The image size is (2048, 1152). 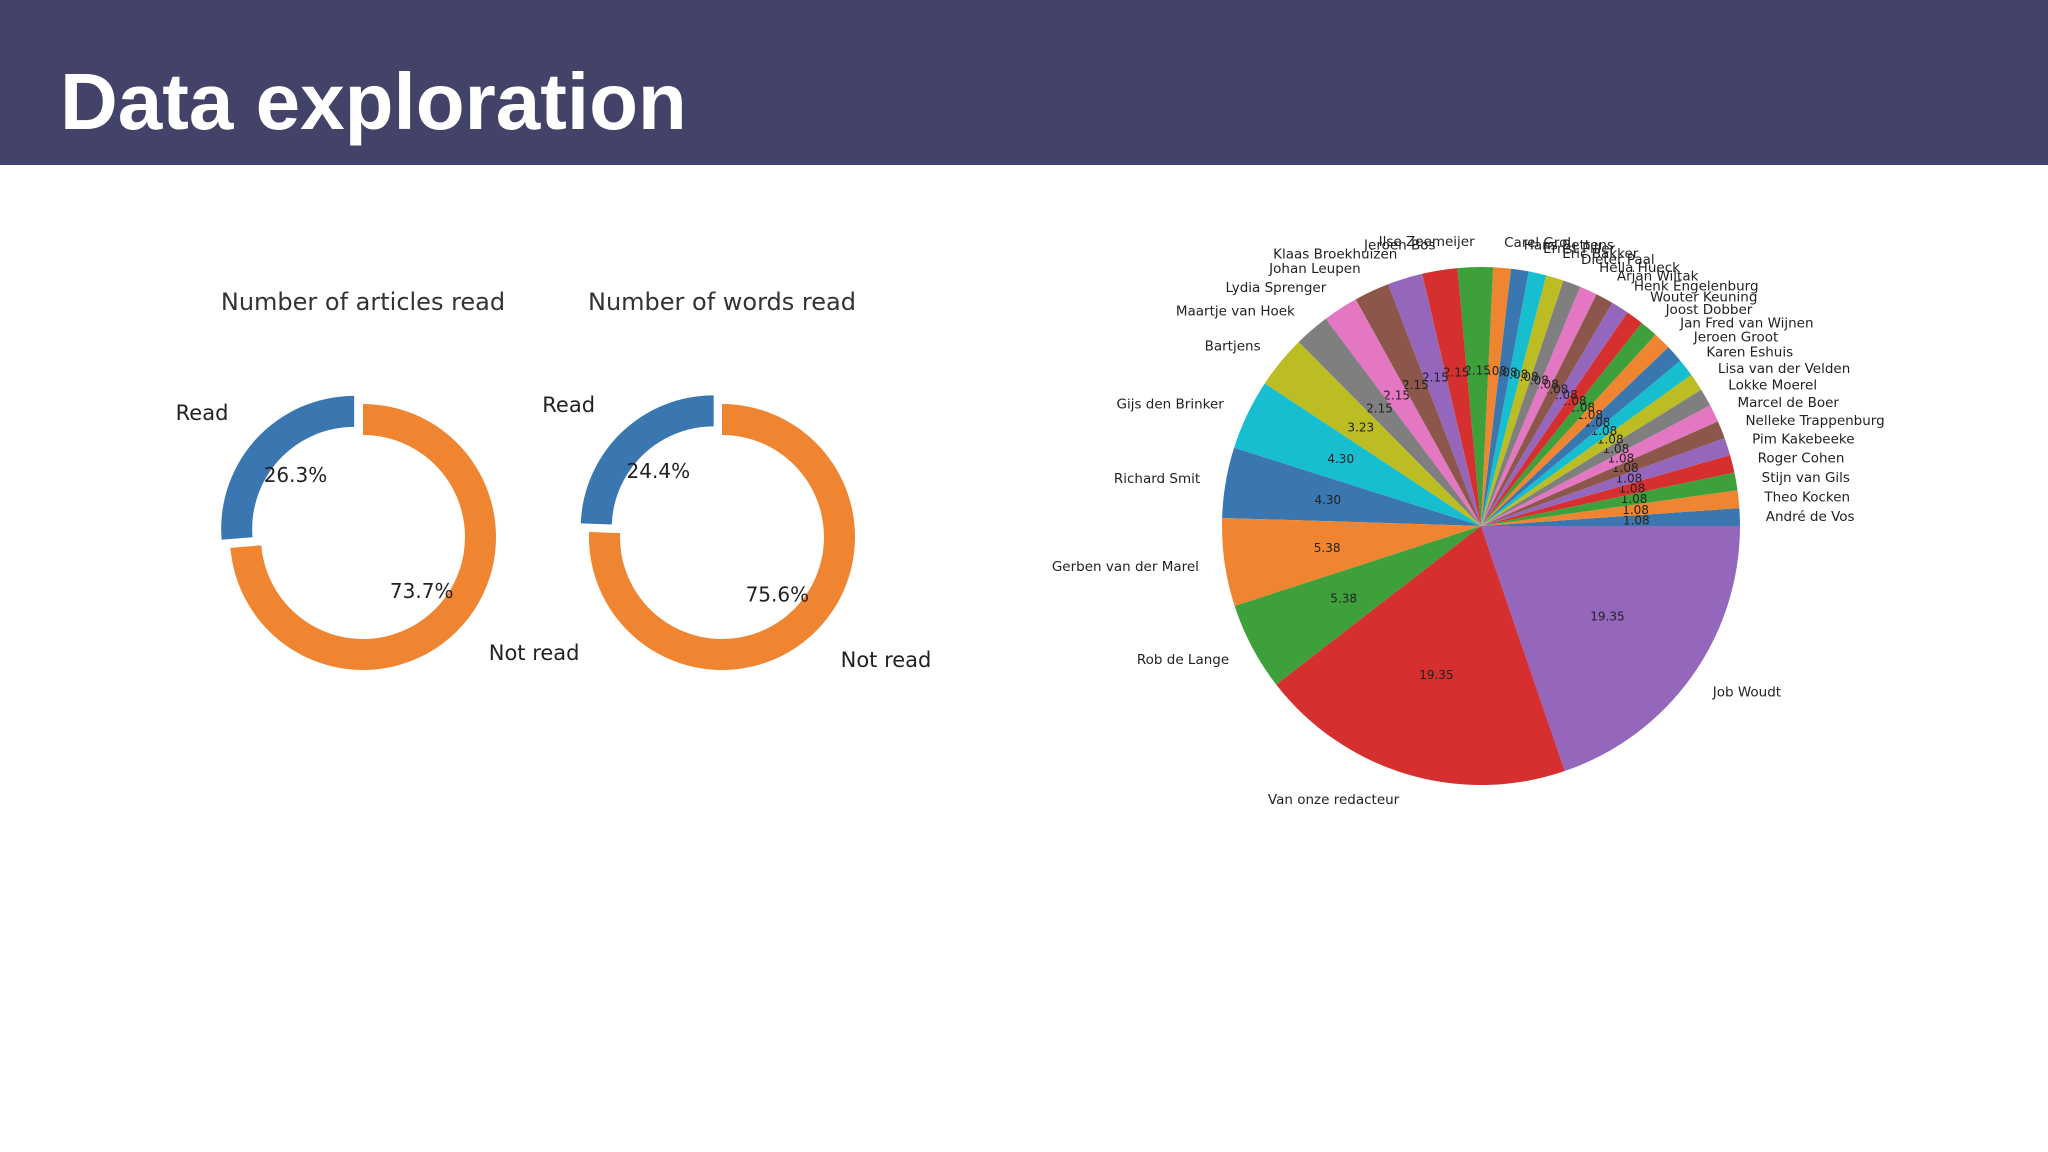 What do you see at coordinates (1658, 277) in the screenshot?
I see `pie-slice-label: Arjan Wiltak` at bounding box center [1658, 277].